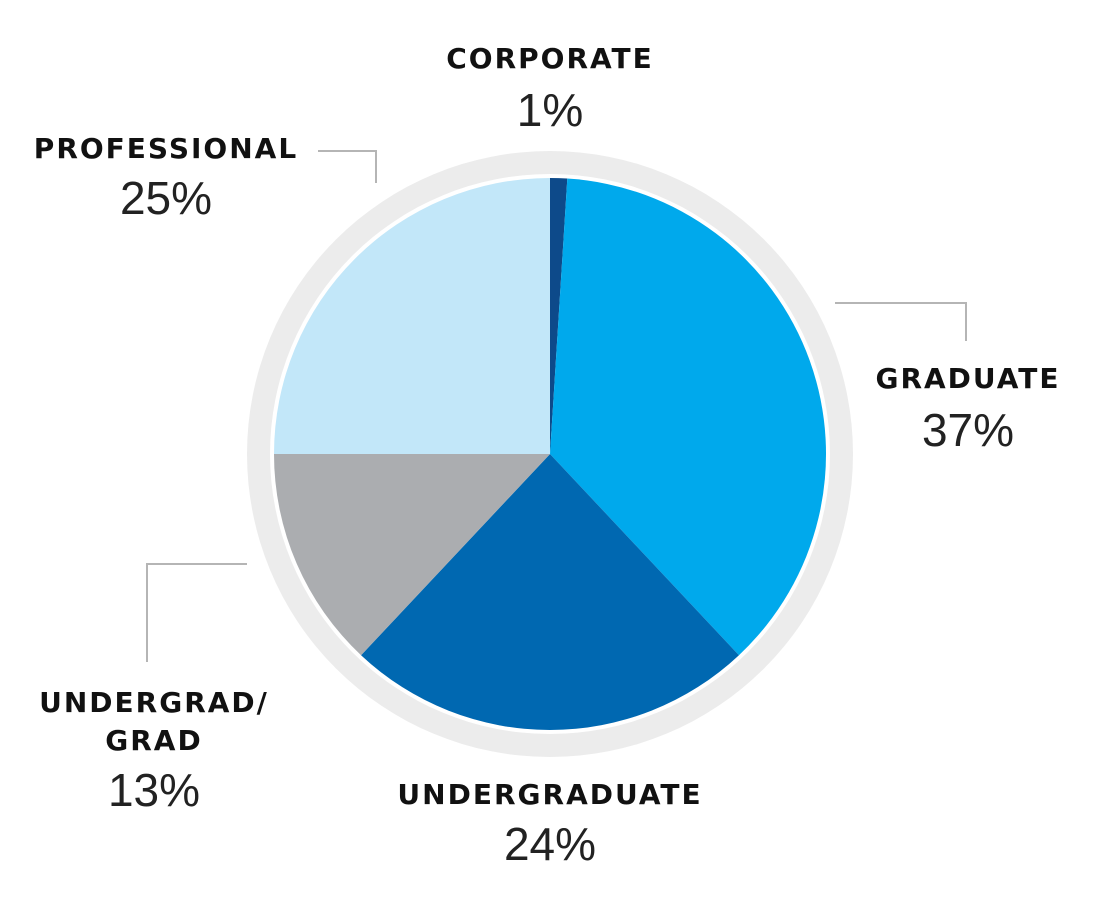  What do you see at coordinates (559, 316) in the screenshot?
I see `pie-slice-corporate` at bounding box center [559, 316].